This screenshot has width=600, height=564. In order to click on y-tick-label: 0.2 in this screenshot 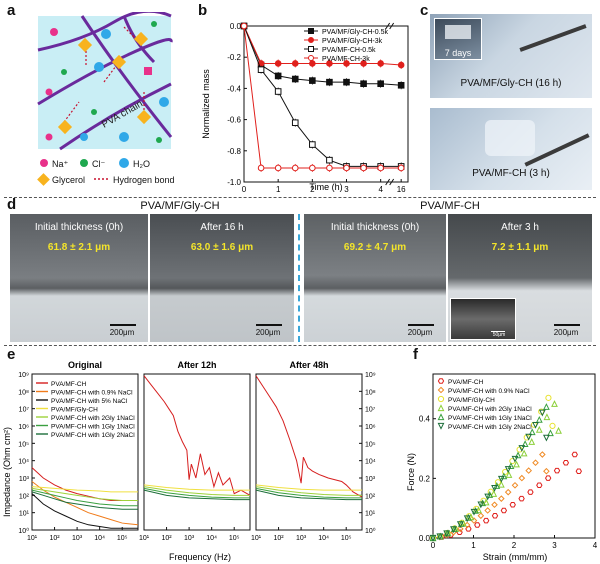, I will do `click(425, 478)`.